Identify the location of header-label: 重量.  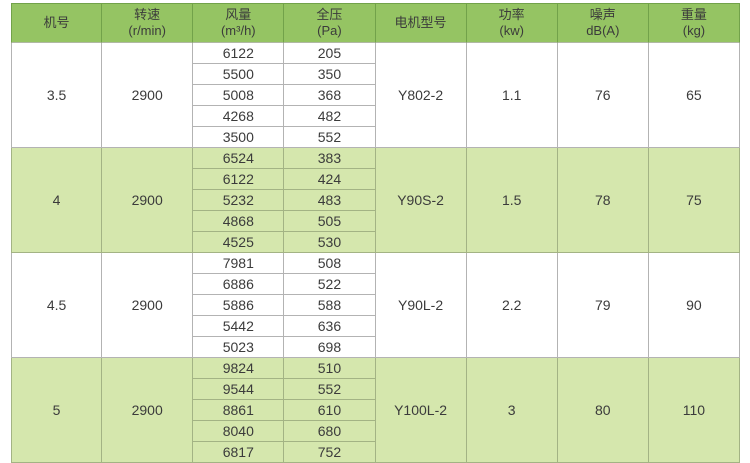
(693, 14).